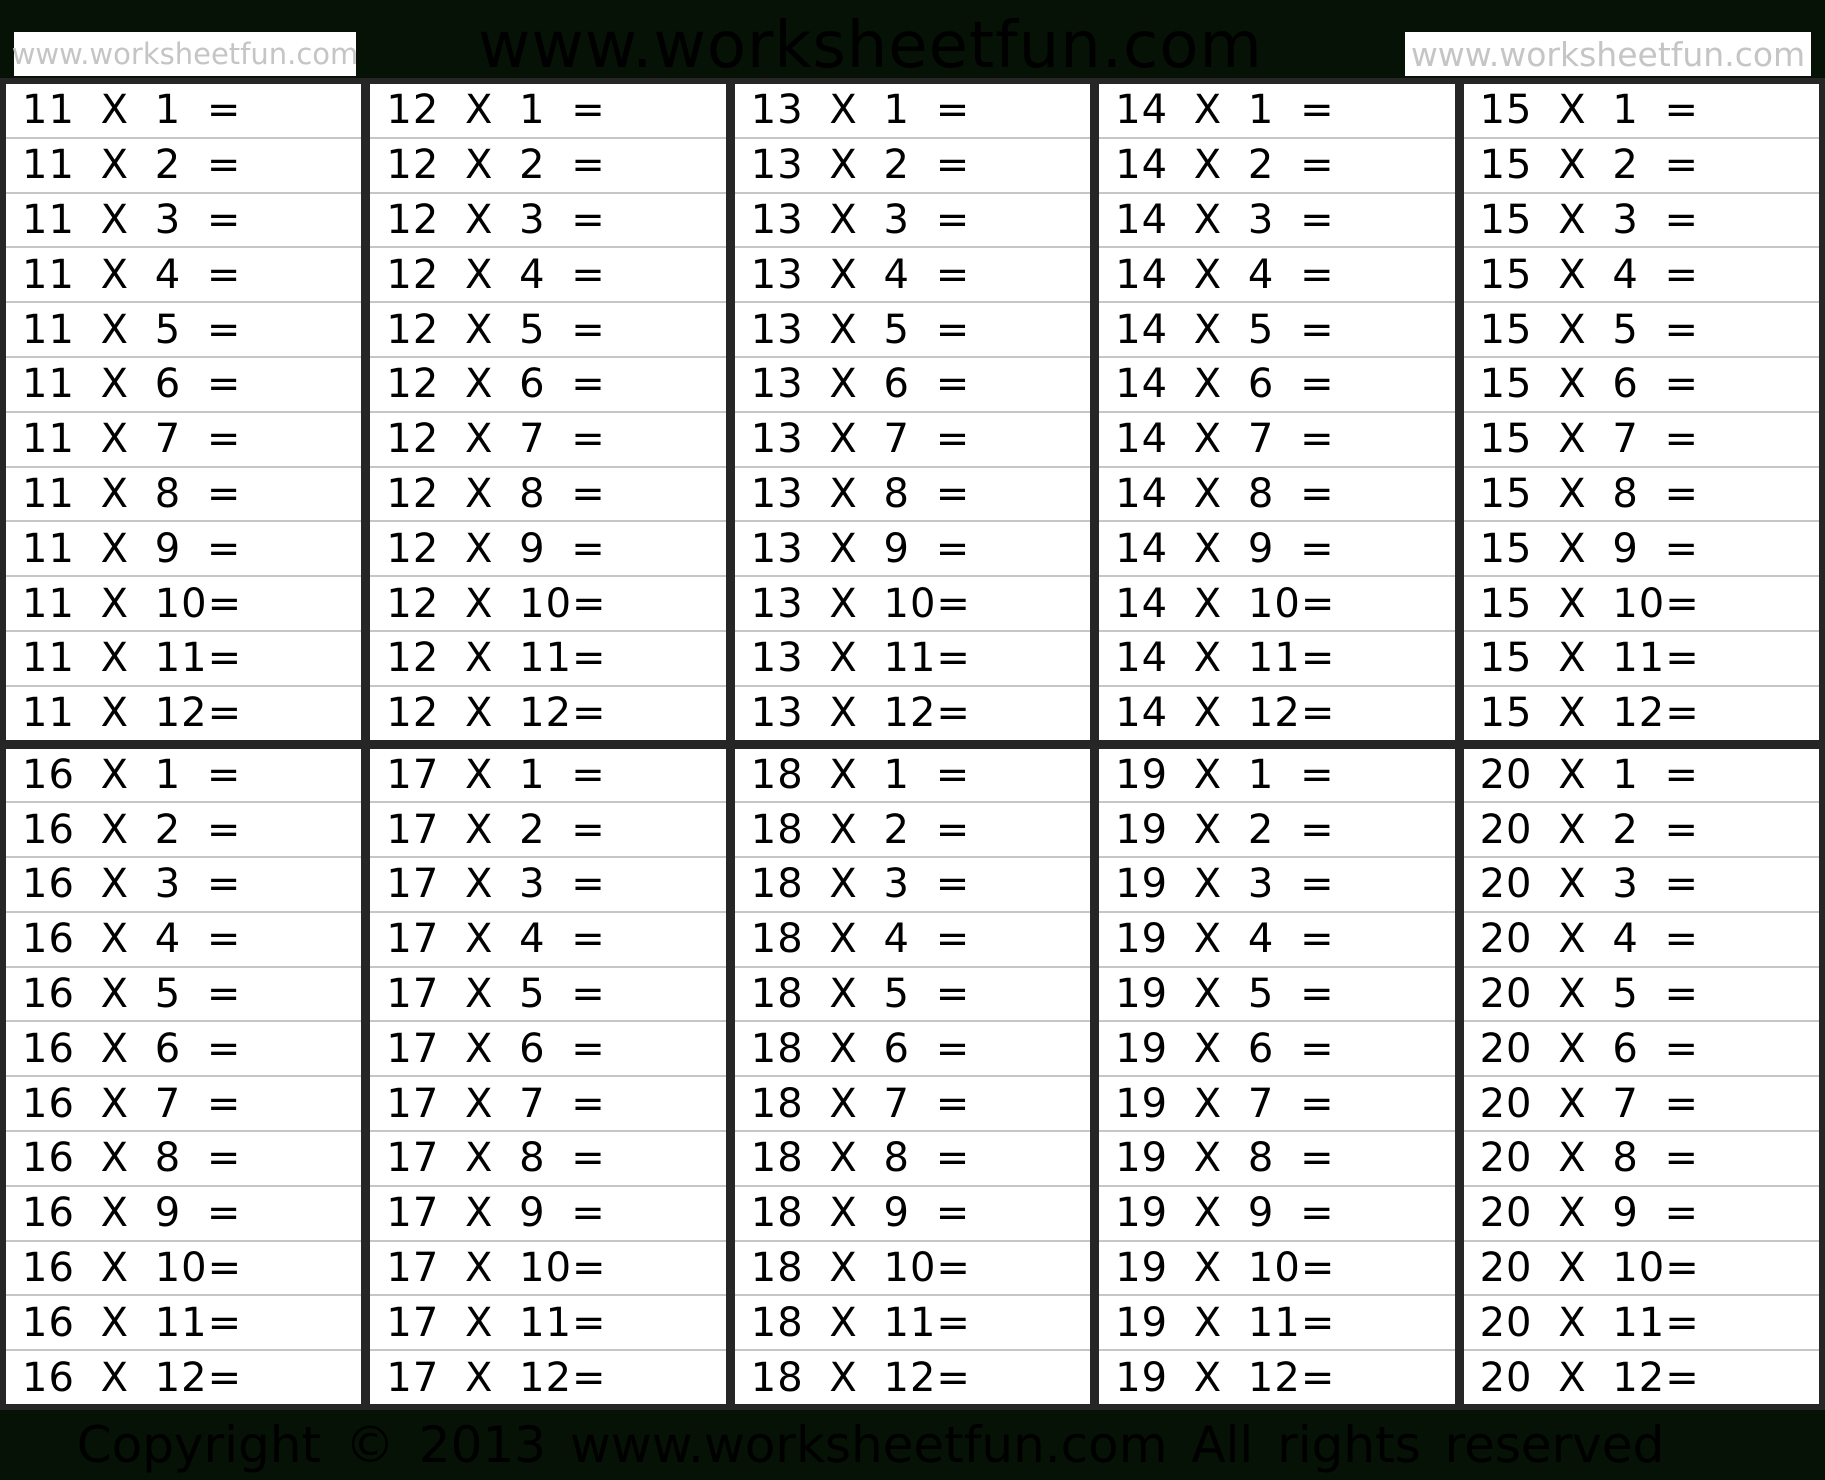 This screenshot has width=1825, height=1480. I want to click on times-table-row: 19 X 2 =, so click(1277, 831).